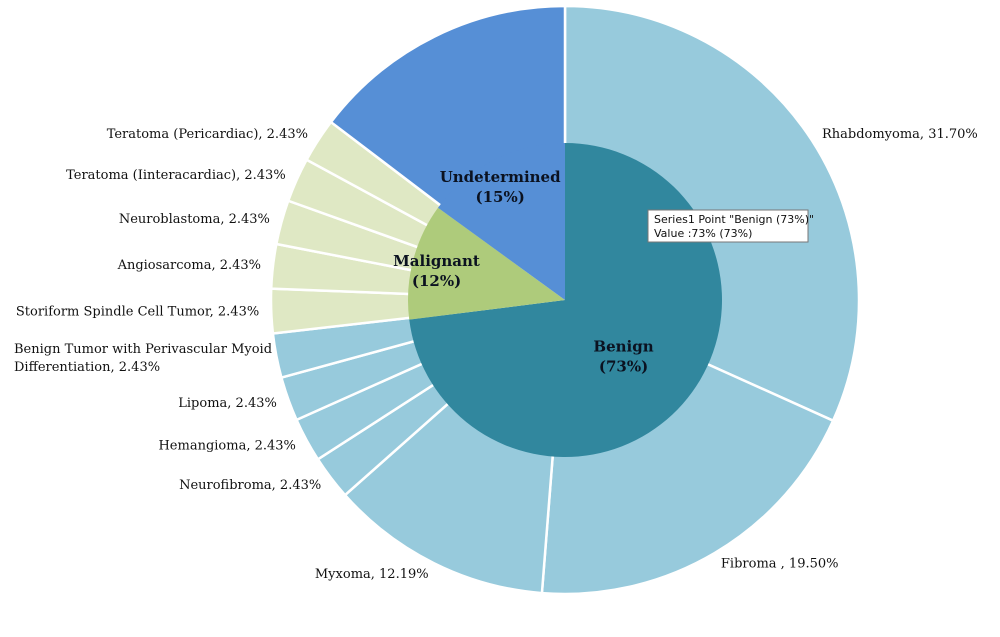  I want to click on outer-label-line: Fibroma , 19.50%, so click(780, 563).